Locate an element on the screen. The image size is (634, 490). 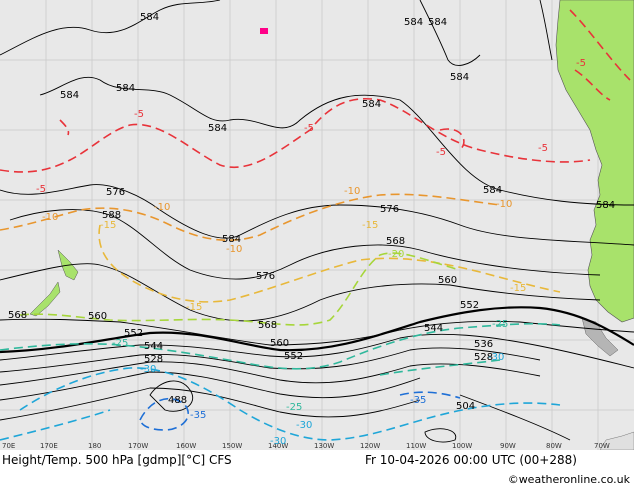
valid-time: Fr 10-04-2026 00:00 UTC (00+288) is located at coordinates (471, 460).